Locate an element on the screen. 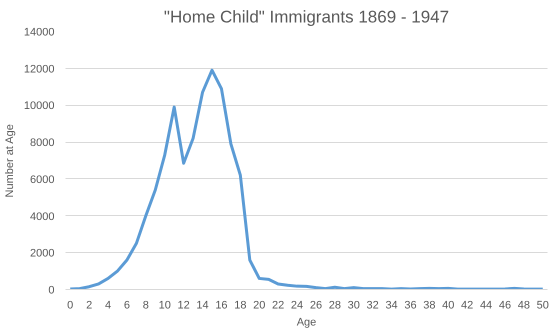  y-tick-label: 14000 is located at coordinates (39, 32).